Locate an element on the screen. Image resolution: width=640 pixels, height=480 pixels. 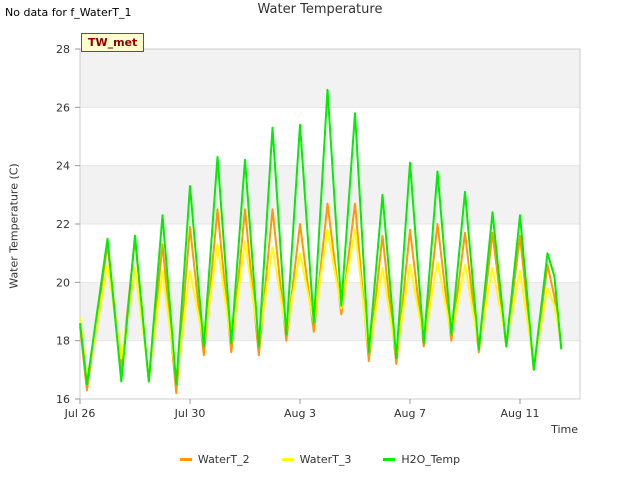
y-tick-label: 26 is located at coordinates (63, 107).